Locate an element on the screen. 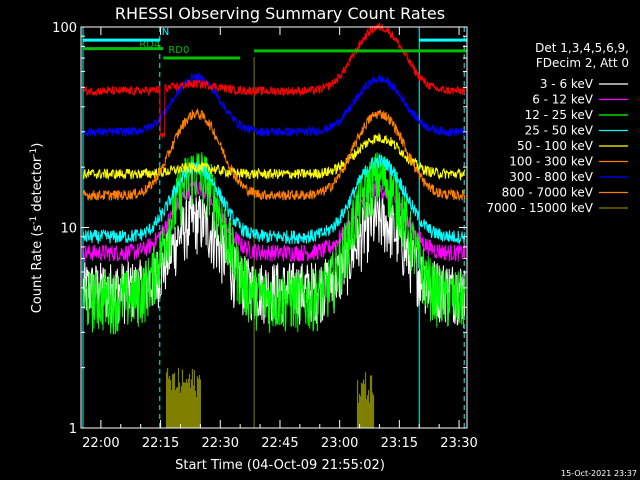 This screenshot has height=480, width=640. x-axis-label: Start Time (04-Oct-09 21:55:02) is located at coordinates (280, 465).